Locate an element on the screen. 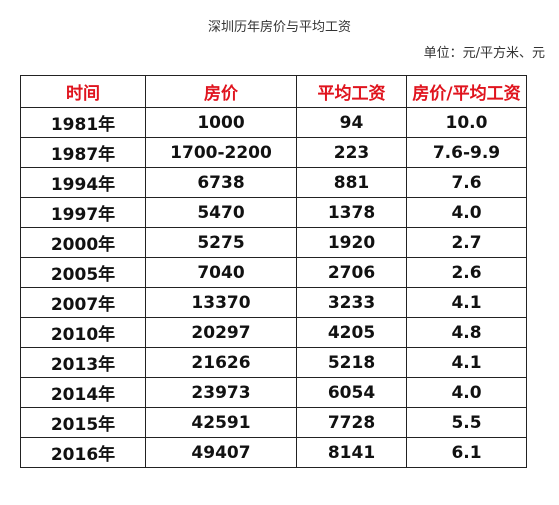  table-row: 1994年 6738 881 7.6 is located at coordinates (273, 182).